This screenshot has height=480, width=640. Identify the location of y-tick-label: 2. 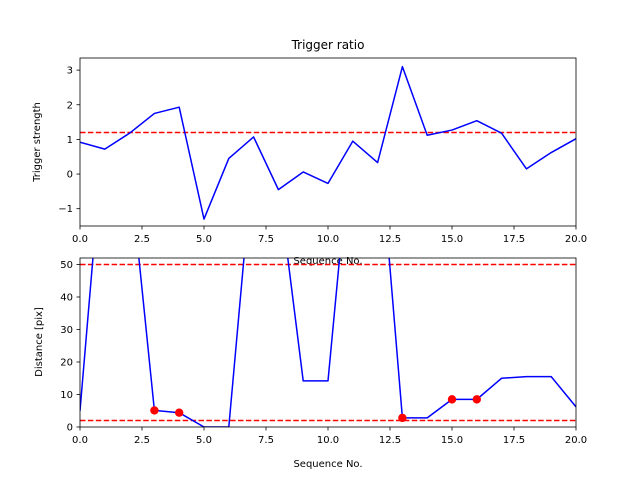
(70, 105).